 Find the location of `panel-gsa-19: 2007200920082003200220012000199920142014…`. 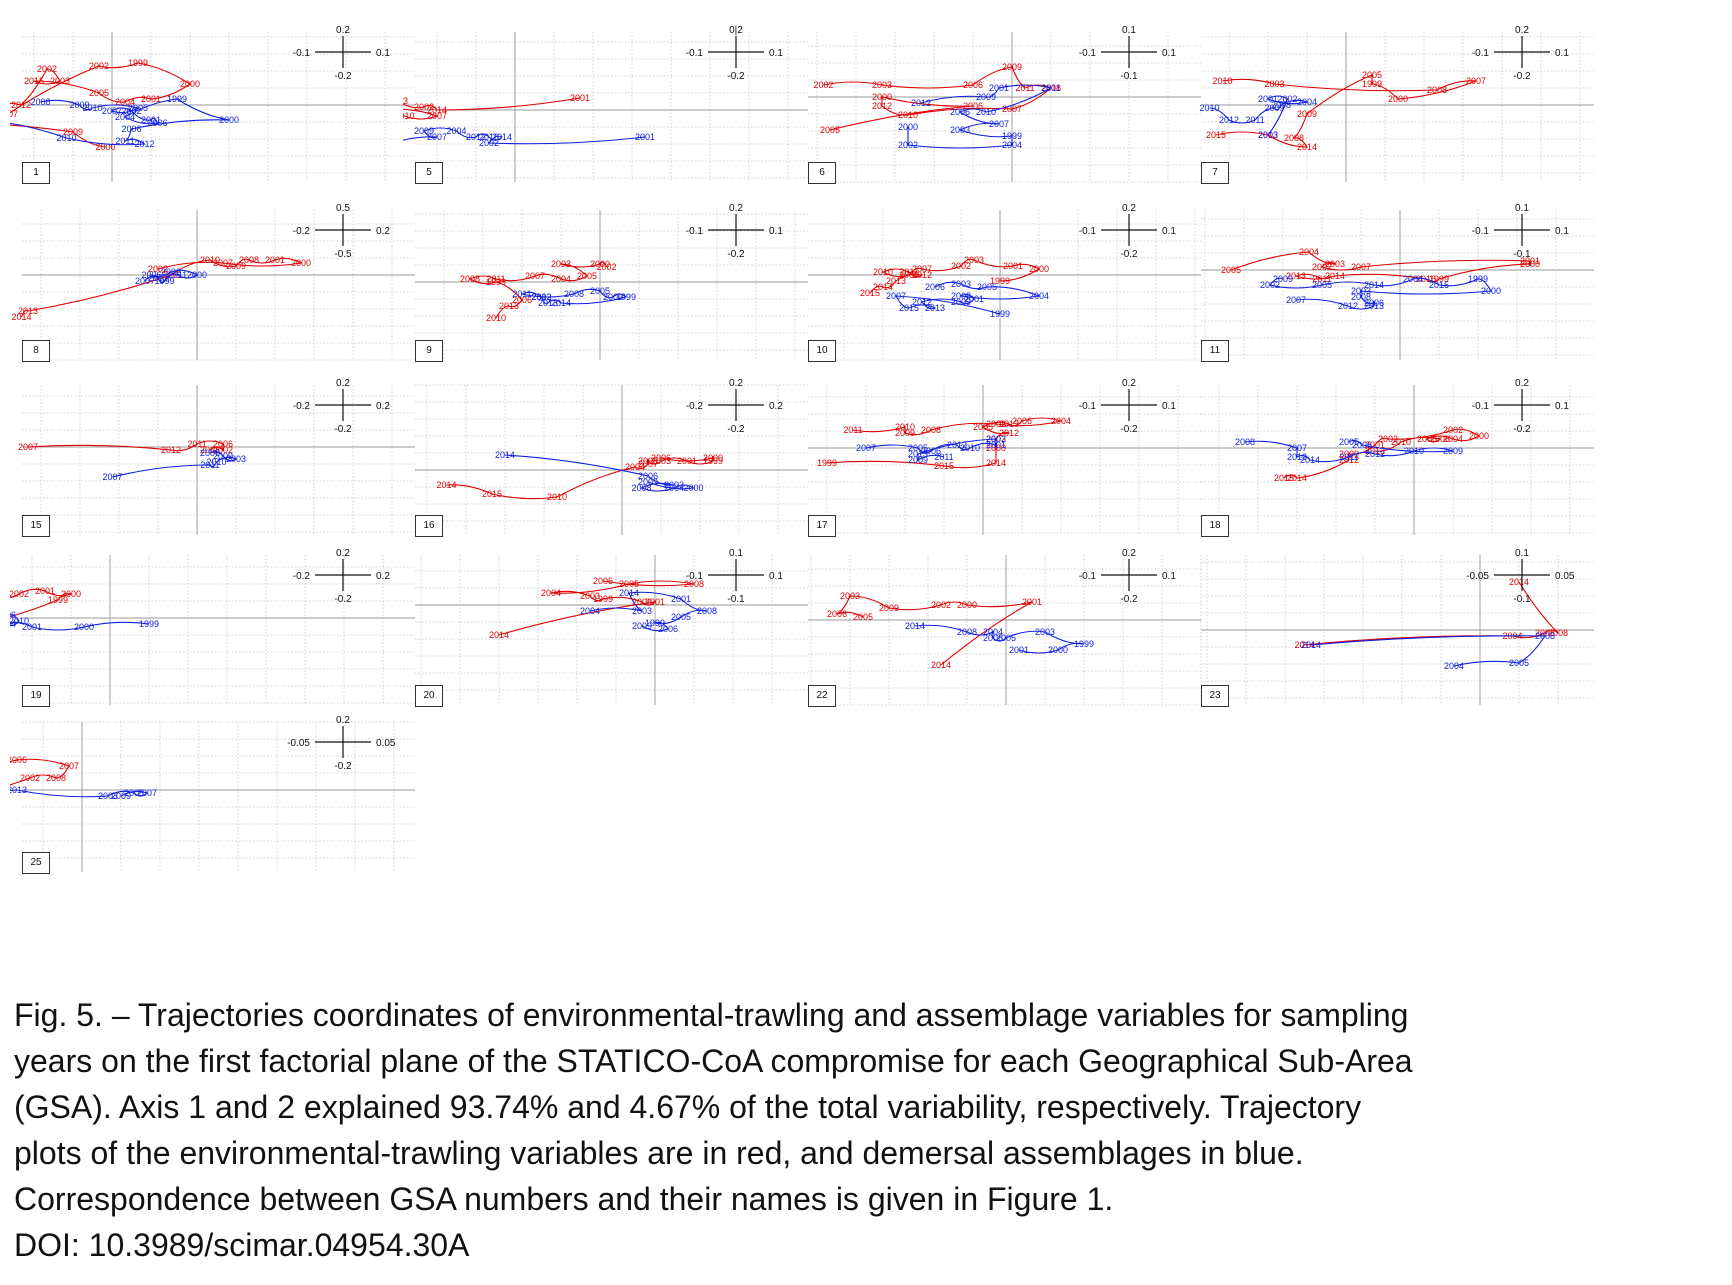

panel-gsa-19: 2007200920082003200220012000199920142014… is located at coordinates (220, 627).